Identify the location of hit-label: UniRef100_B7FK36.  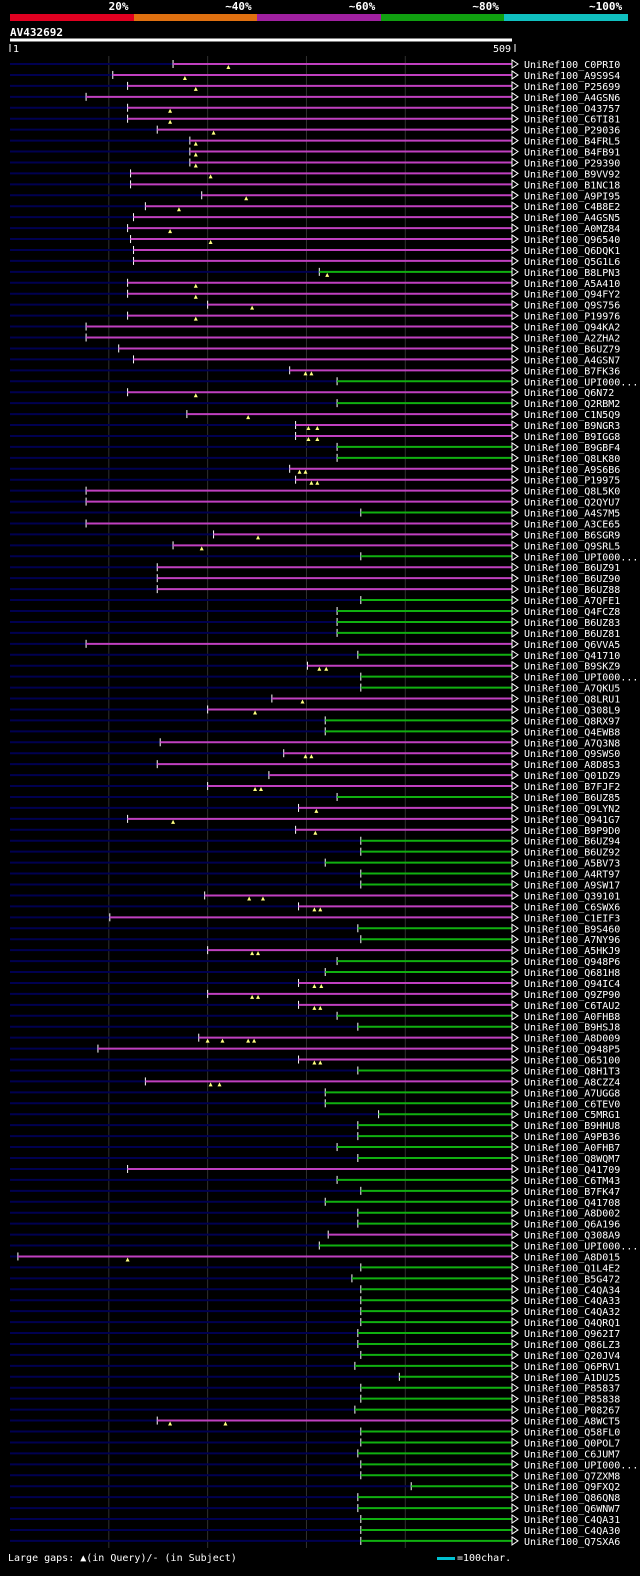
(572, 371).